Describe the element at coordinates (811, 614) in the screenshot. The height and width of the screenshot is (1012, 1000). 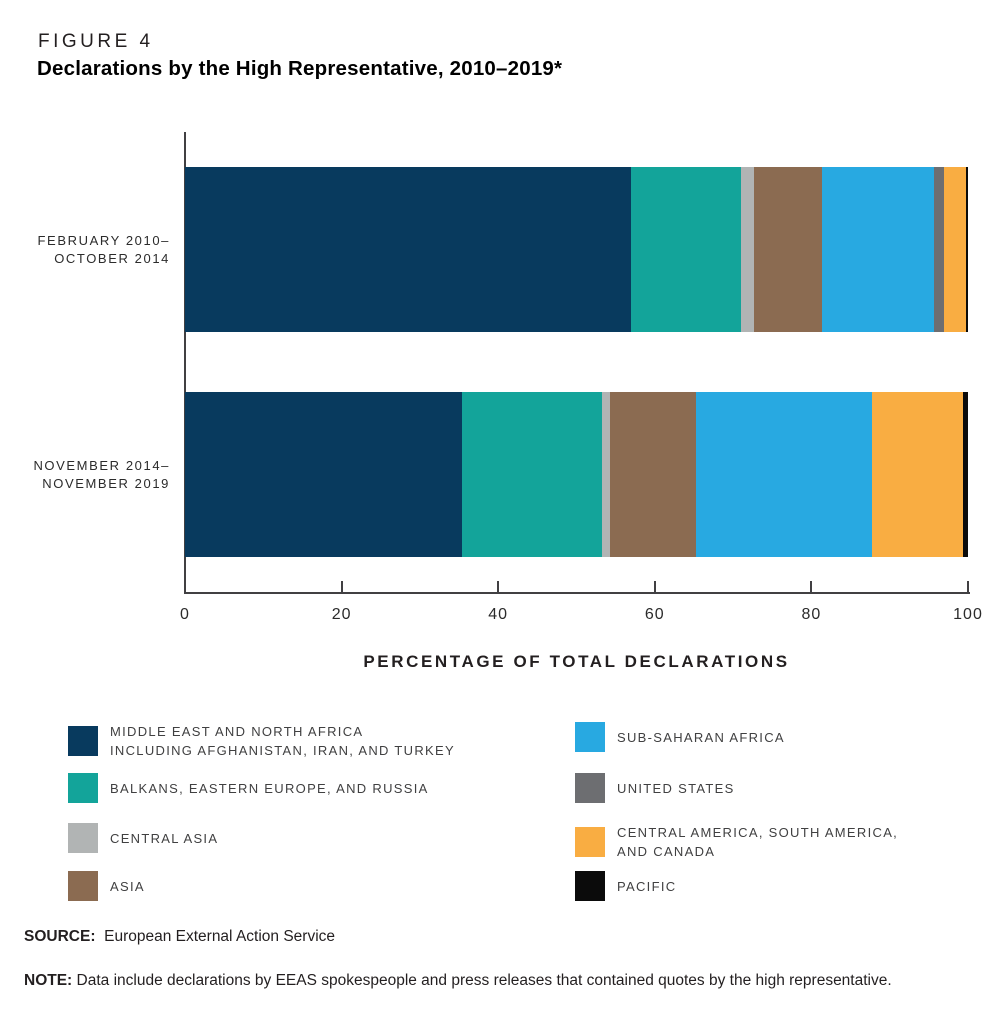
I see `tick-label: 80` at that location.